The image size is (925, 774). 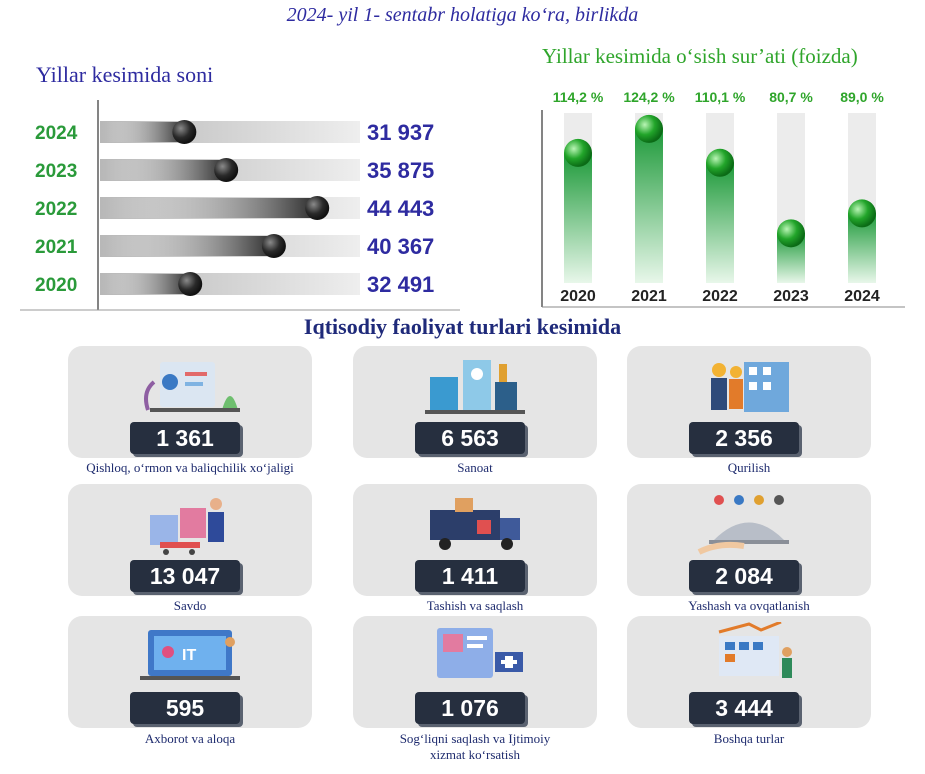 I want to click on year-label-2021: 2021, so click(x=56, y=247).